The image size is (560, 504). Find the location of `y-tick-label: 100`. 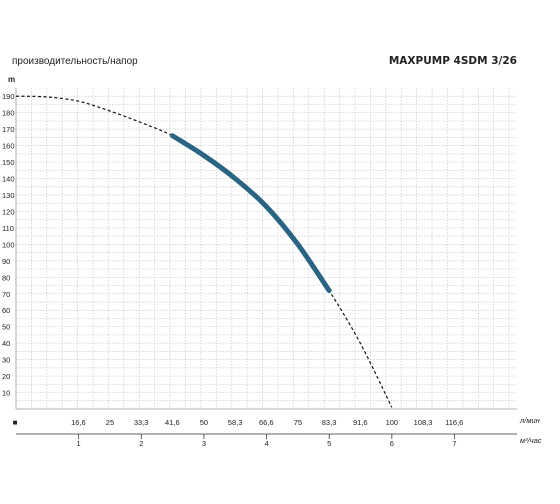

y-tick-label: 100 is located at coordinates (8, 244).